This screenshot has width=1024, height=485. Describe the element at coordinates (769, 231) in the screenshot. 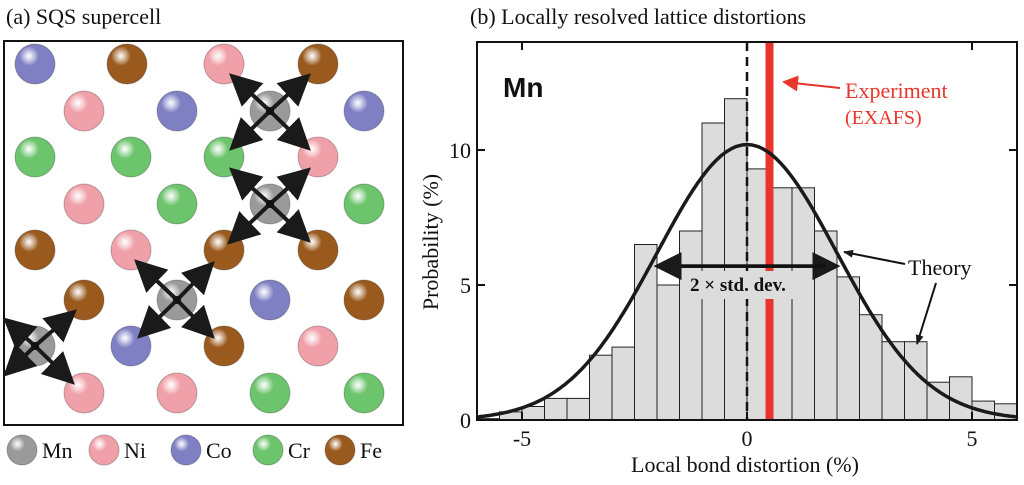

I see `experiment-line` at that location.